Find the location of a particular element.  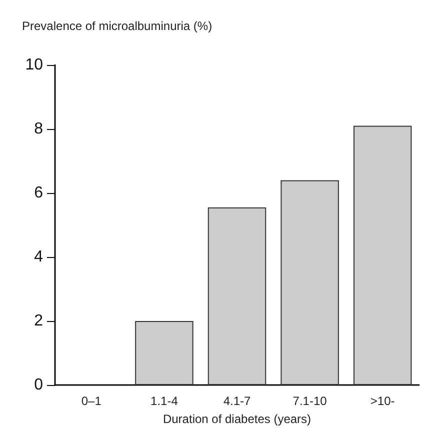

x-axis-title: Duration of diabetes (years) is located at coordinates (237, 419).